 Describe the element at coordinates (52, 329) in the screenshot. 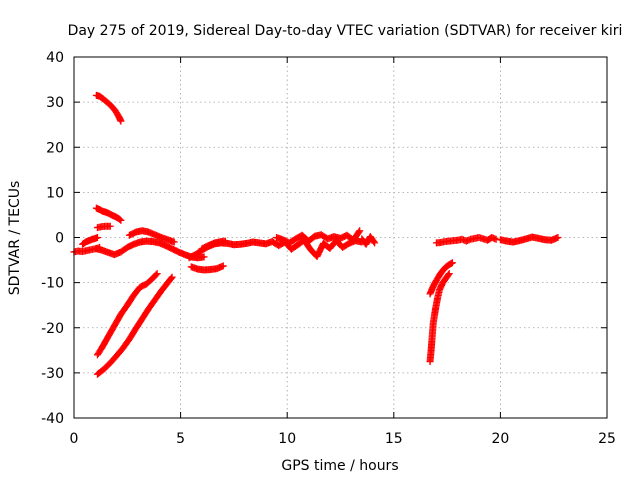

I see `y-tick-label: -20` at that location.